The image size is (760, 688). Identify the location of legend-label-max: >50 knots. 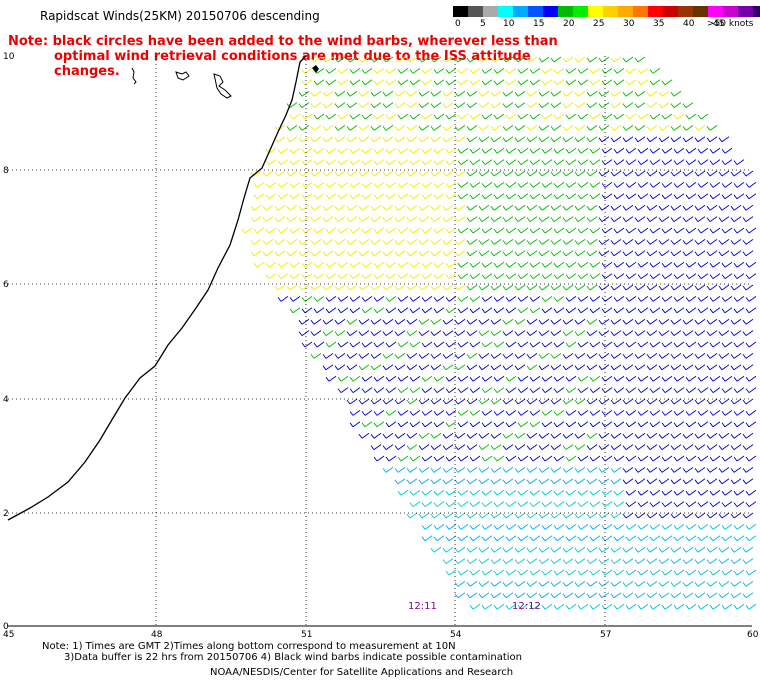
(730, 24).